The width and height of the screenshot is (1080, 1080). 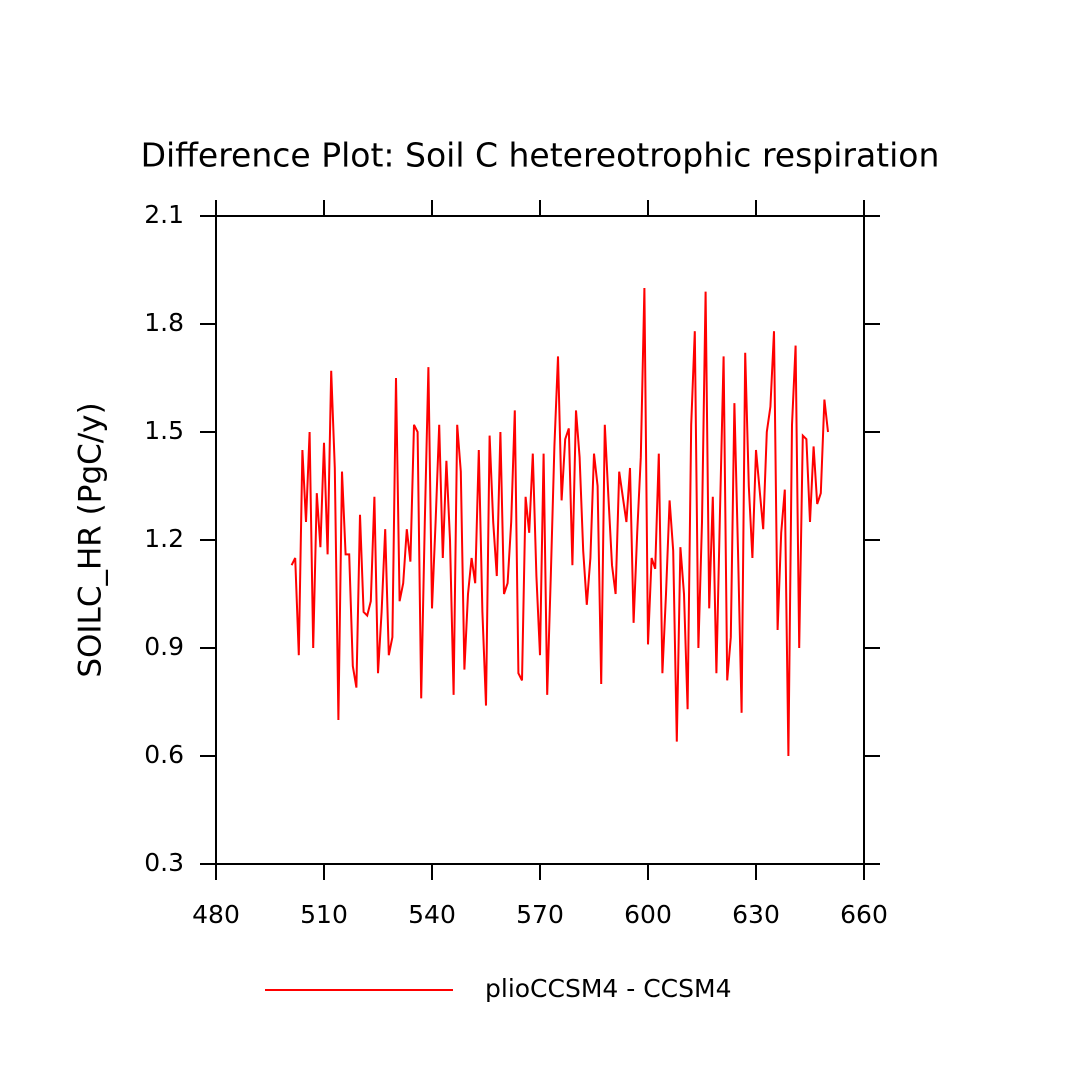 What do you see at coordinates (164, 322) in the screenshot?
I see `y-tick-label: 1.8` at bounding box center [164, 322].